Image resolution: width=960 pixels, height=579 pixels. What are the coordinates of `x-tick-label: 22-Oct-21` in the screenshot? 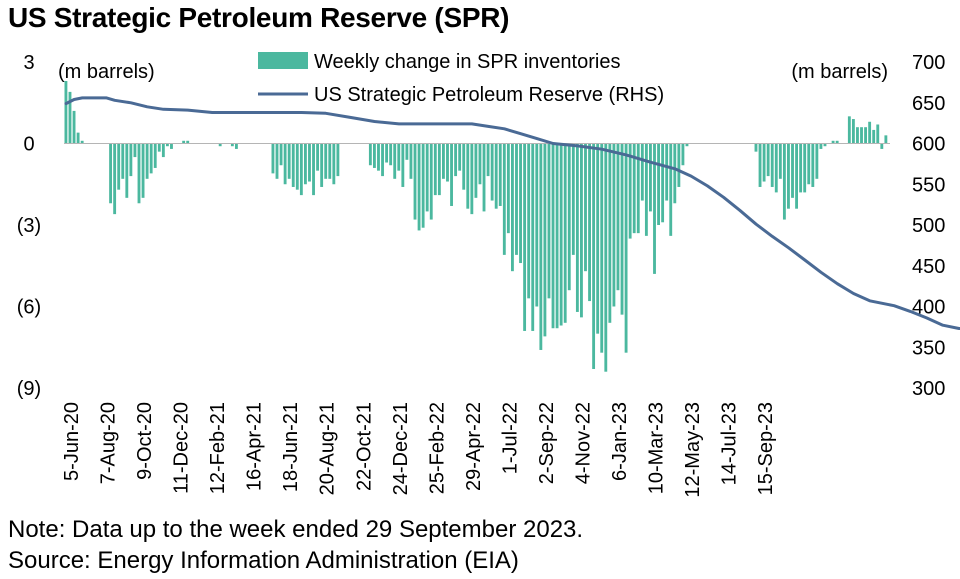 It's located at (364, 446).